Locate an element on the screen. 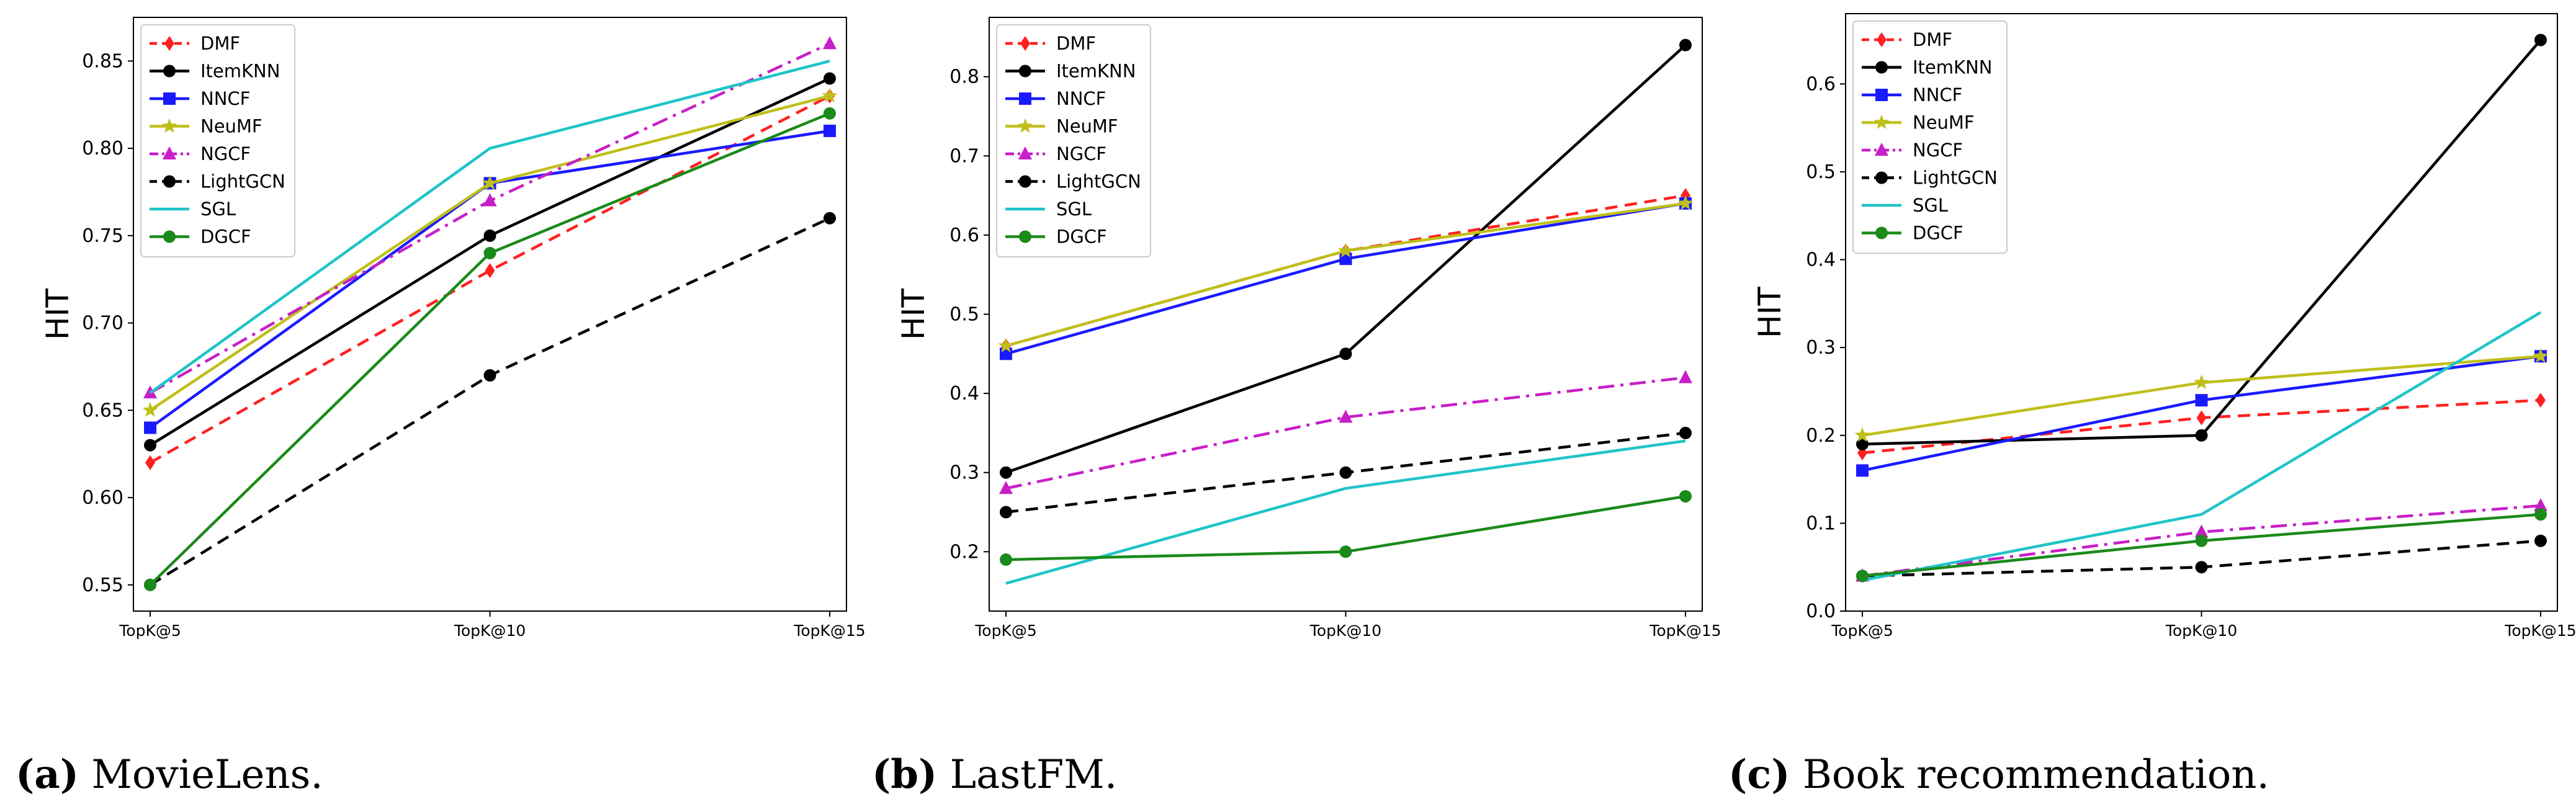 The image size is (2576, 809). y-tick-label: 0.6 is located at coordinates (1821, 84).